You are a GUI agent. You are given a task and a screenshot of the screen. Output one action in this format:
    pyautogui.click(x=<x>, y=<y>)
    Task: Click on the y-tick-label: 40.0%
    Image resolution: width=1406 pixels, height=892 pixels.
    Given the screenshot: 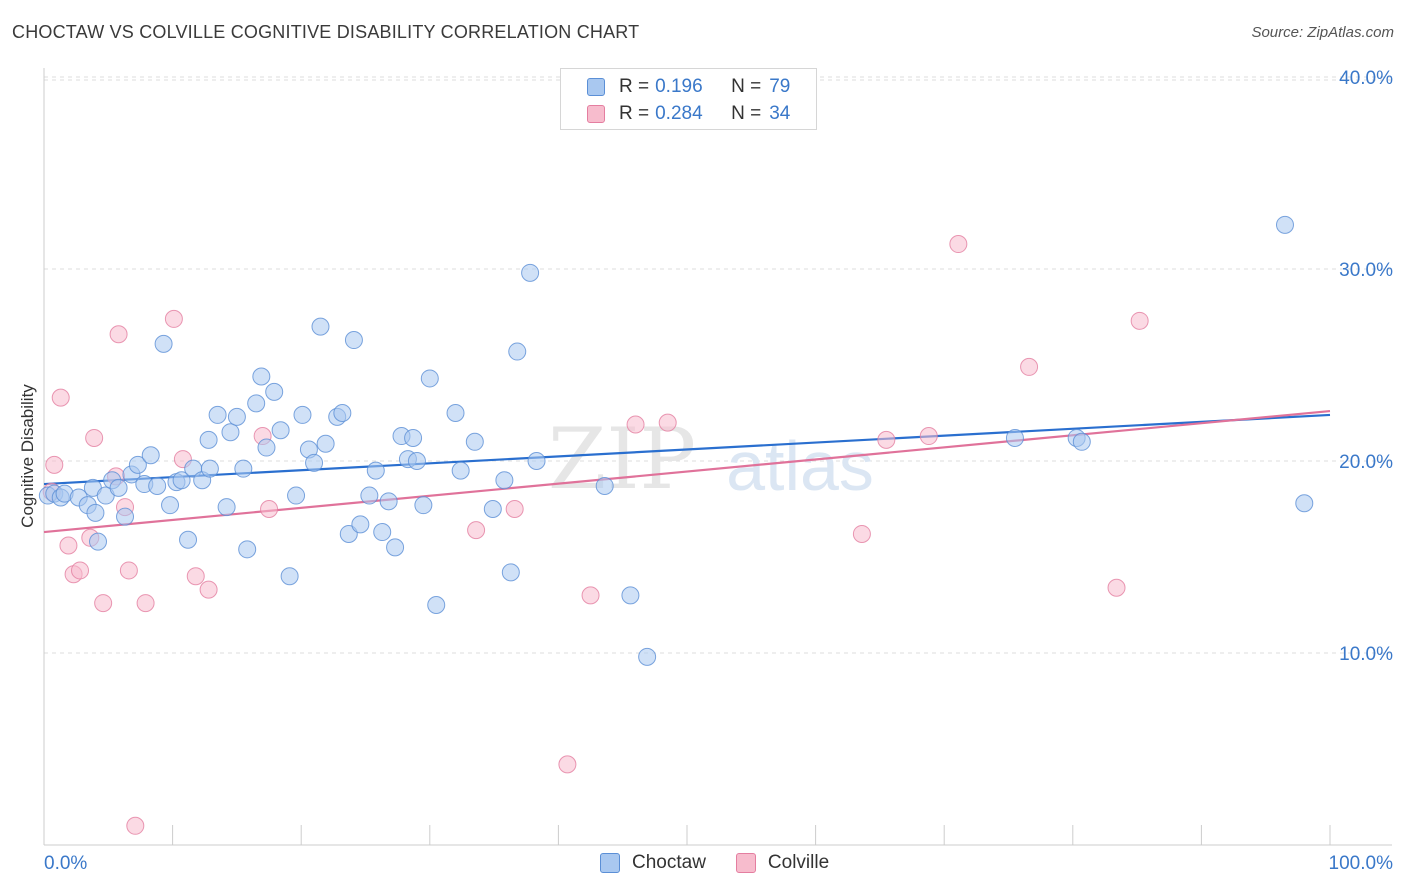 What is the action you would take?
    pyautogui.click(x=1366, y=78)
    